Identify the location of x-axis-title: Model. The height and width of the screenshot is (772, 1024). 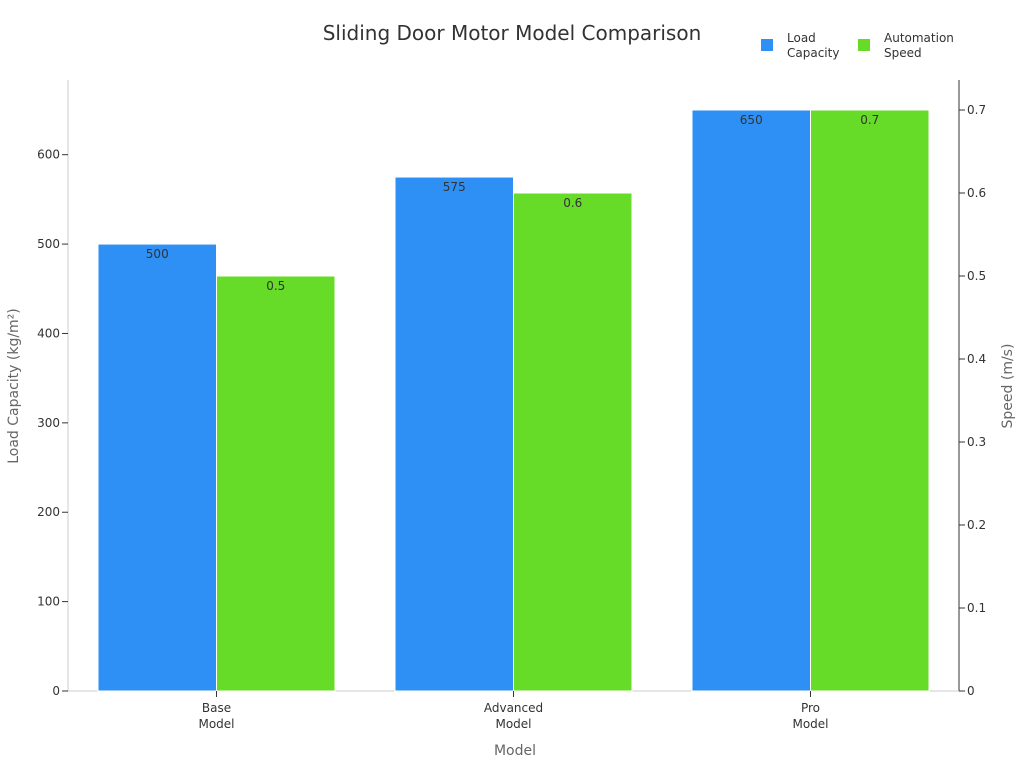
(515, 751).